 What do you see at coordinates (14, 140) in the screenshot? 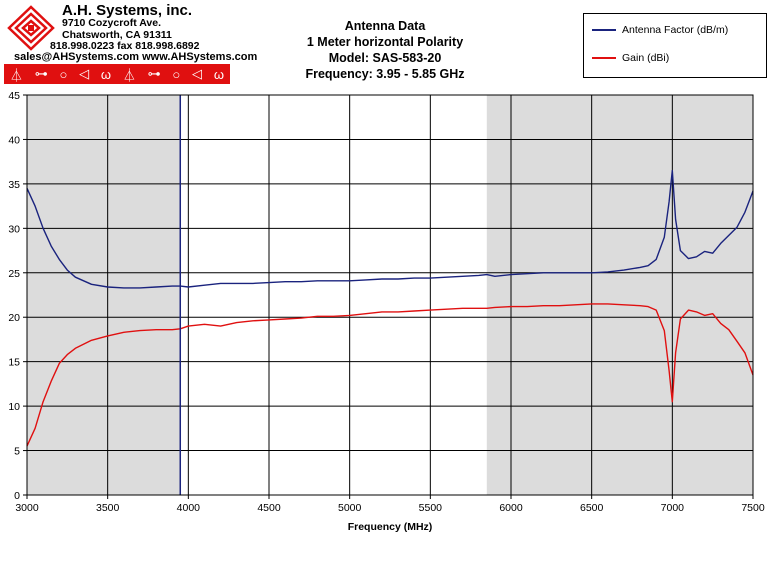
I see `y-tick-label: 40` at bounding box center [14, 140].